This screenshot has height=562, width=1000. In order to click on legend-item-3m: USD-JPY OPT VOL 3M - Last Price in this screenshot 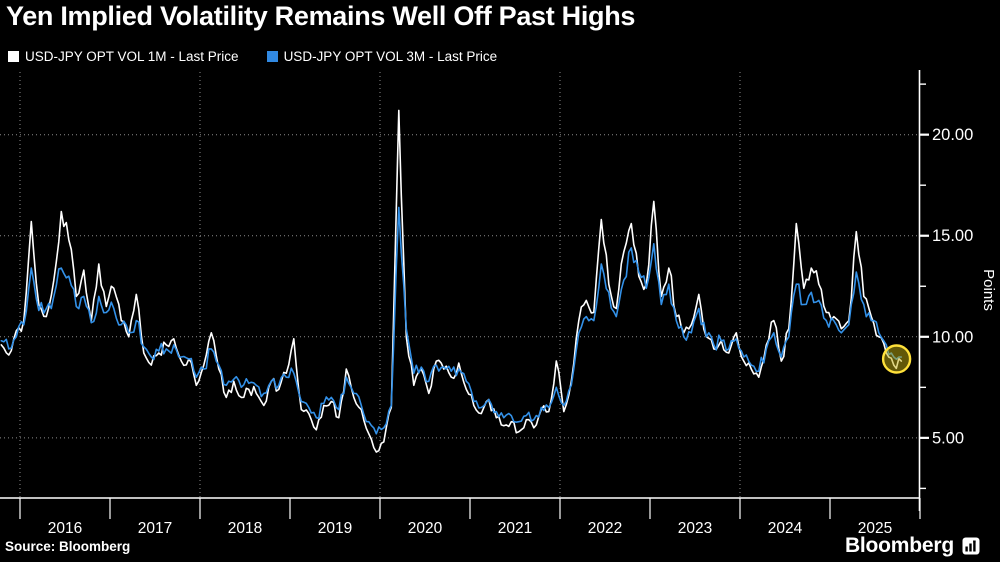, I will do `click(382, 56)`.